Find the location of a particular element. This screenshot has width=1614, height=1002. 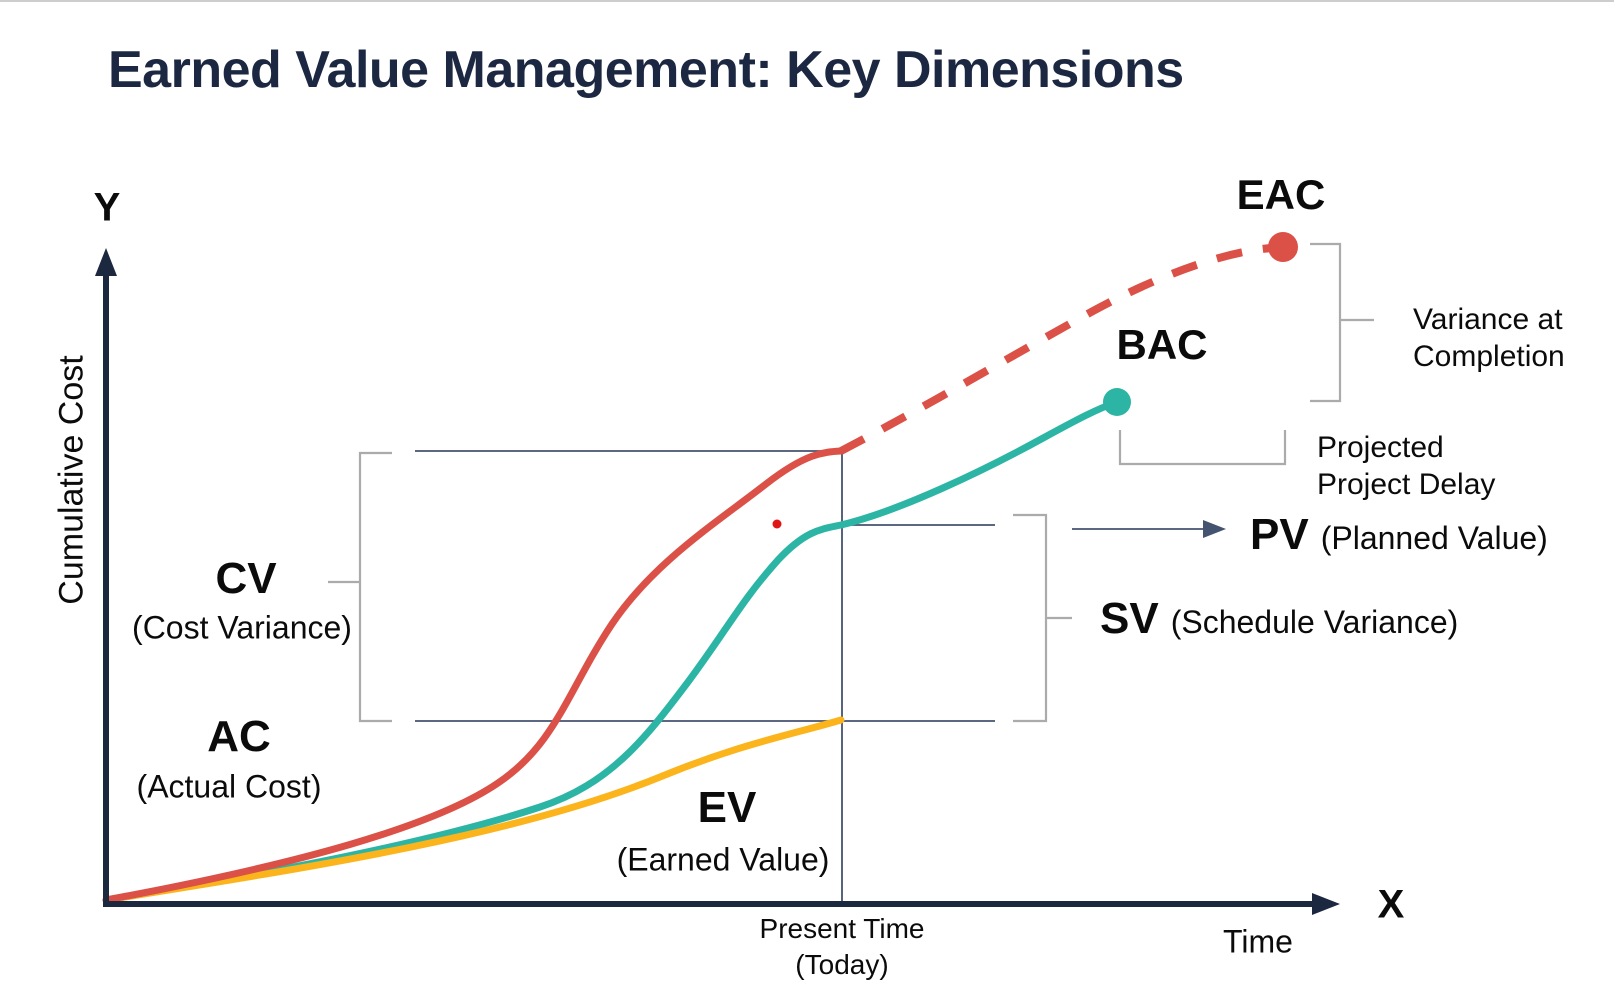

projected-delay-bracket is located at coordinates (1202, 448).